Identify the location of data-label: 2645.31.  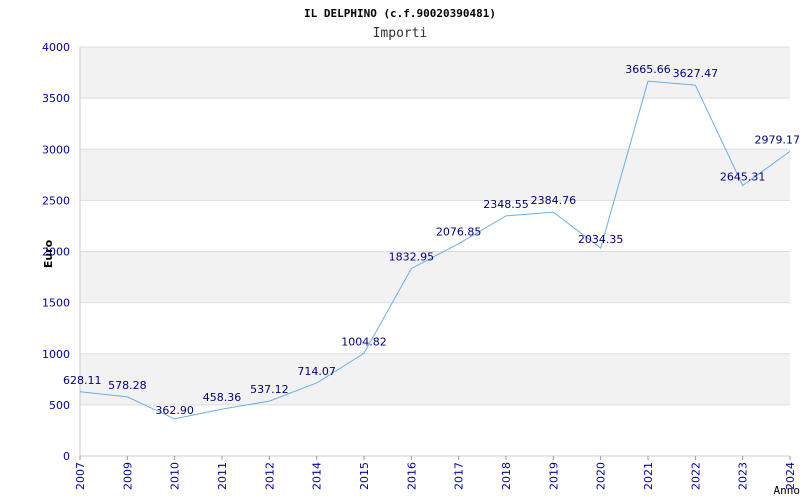
(743, 177).